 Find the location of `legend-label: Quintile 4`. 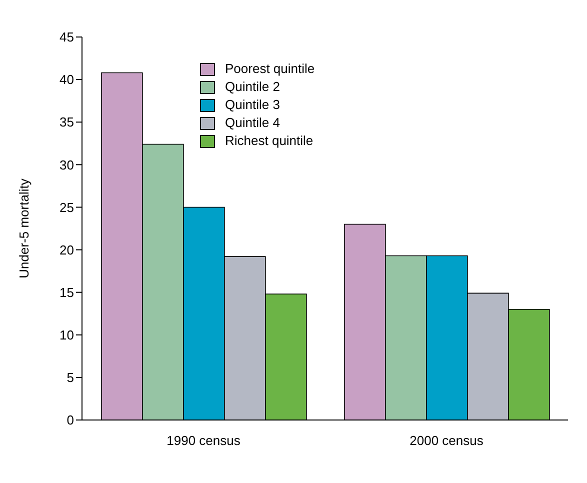

legend-label: Quintile 4 is located at coordinates (252, 123).